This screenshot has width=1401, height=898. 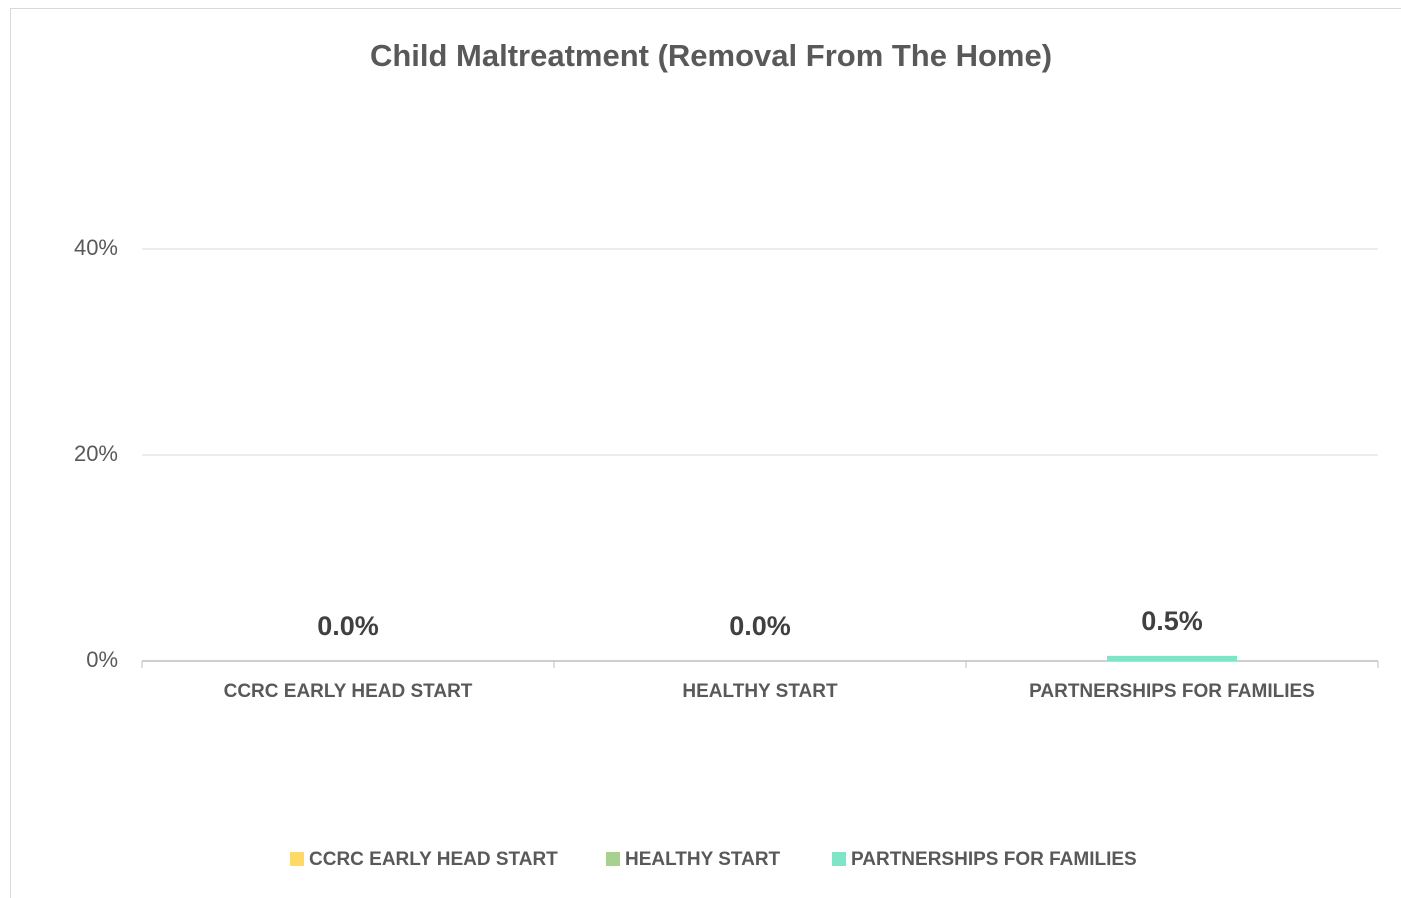 What do you see at coordinates (760, 691) in the screenshot?
I see `x-tick-label: HEALTHY START` at bounding box center [760, 691].